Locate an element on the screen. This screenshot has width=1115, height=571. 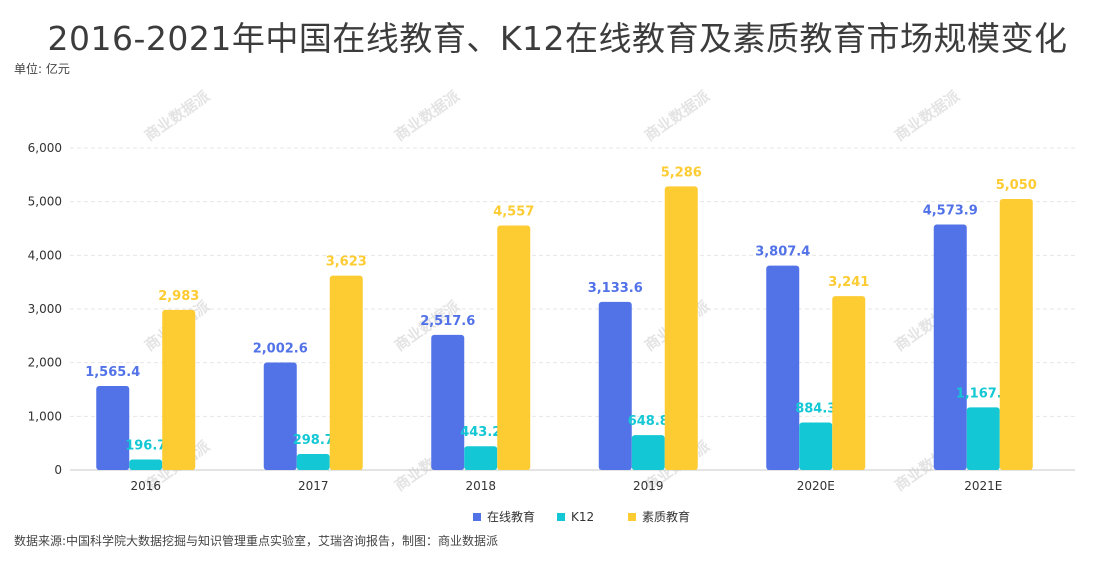
legend-label: 在线教育 is located at coordinates (511, 516).